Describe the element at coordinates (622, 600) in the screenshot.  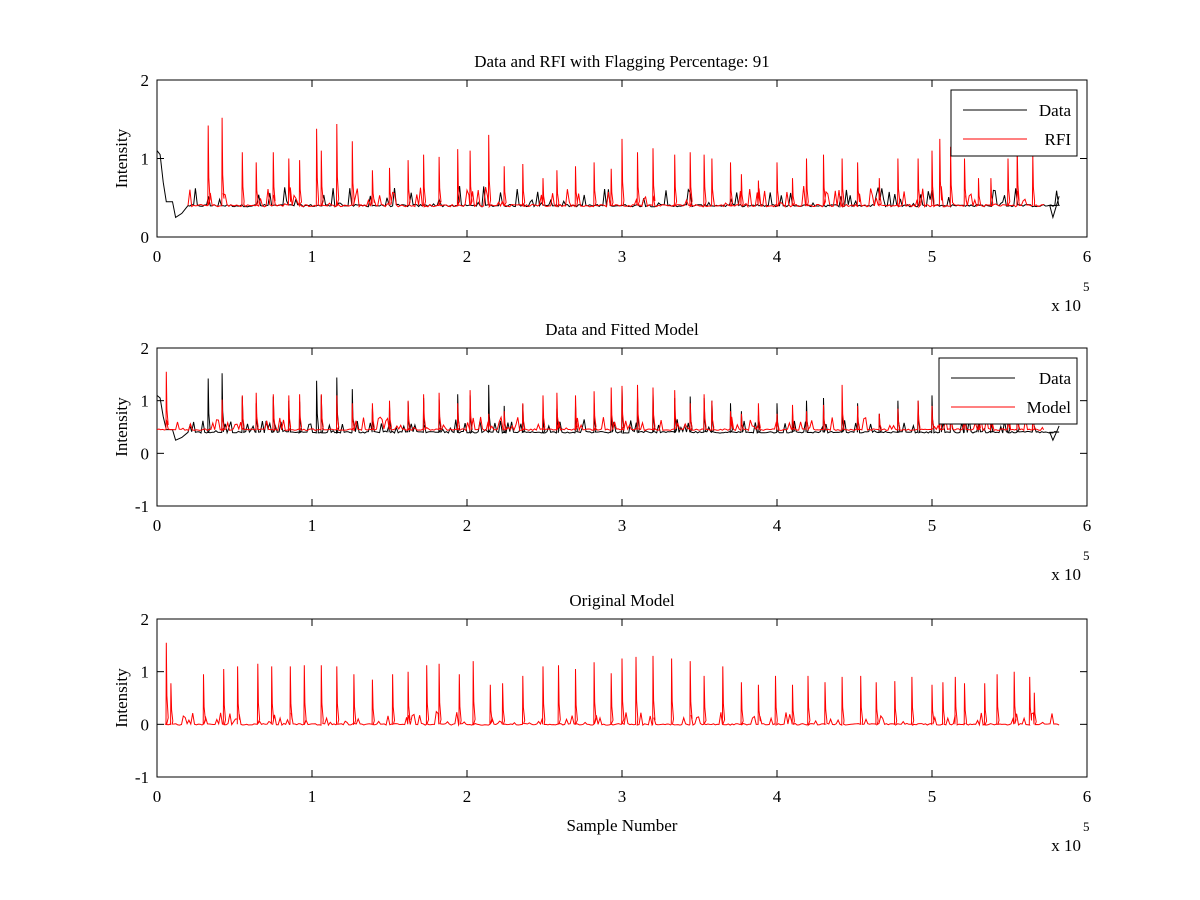
I see `chart-title: Original Model` at that location.